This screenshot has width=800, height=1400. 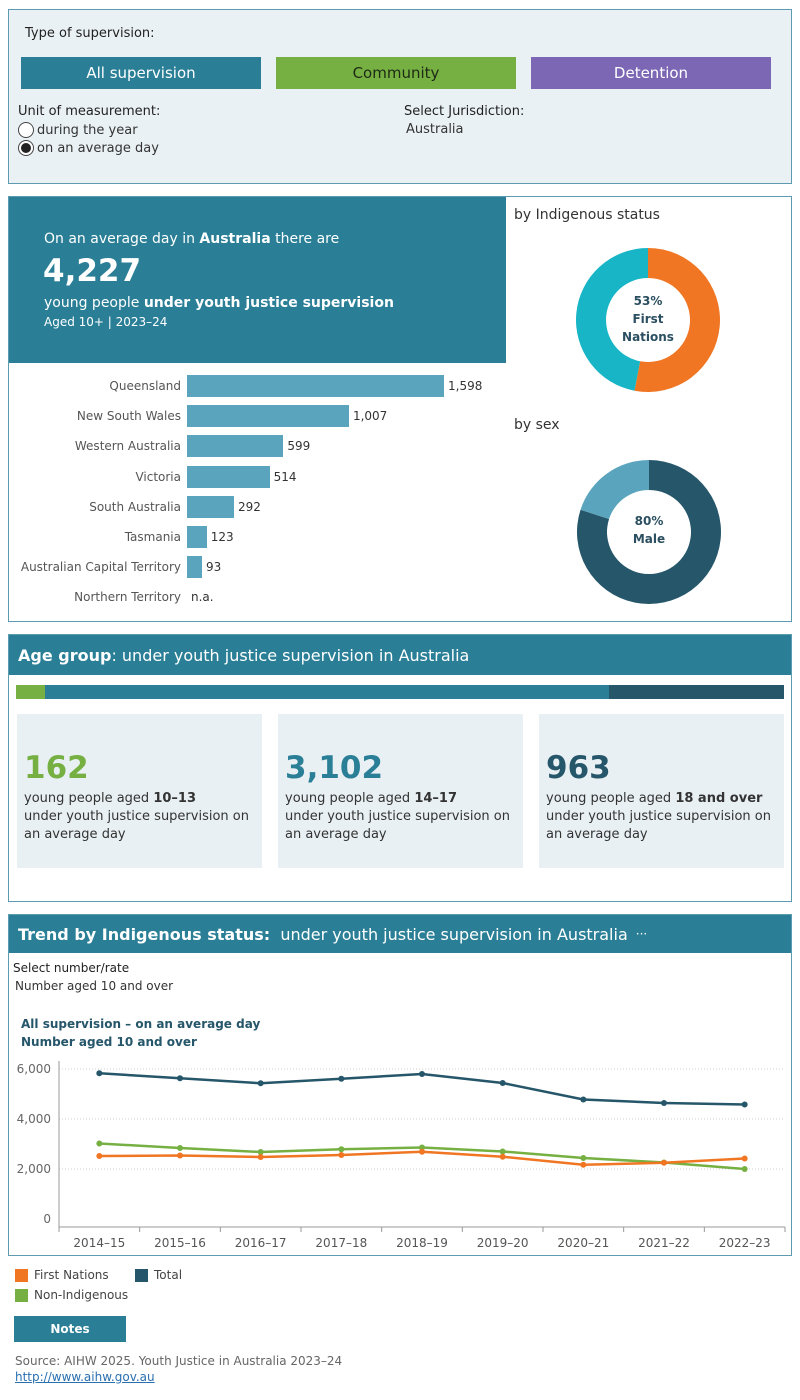 What do you see at coordinates (99, 1243) in the screenshot?
I see `x-tick-label: 2014–15` at bounding box center [99, 1243].